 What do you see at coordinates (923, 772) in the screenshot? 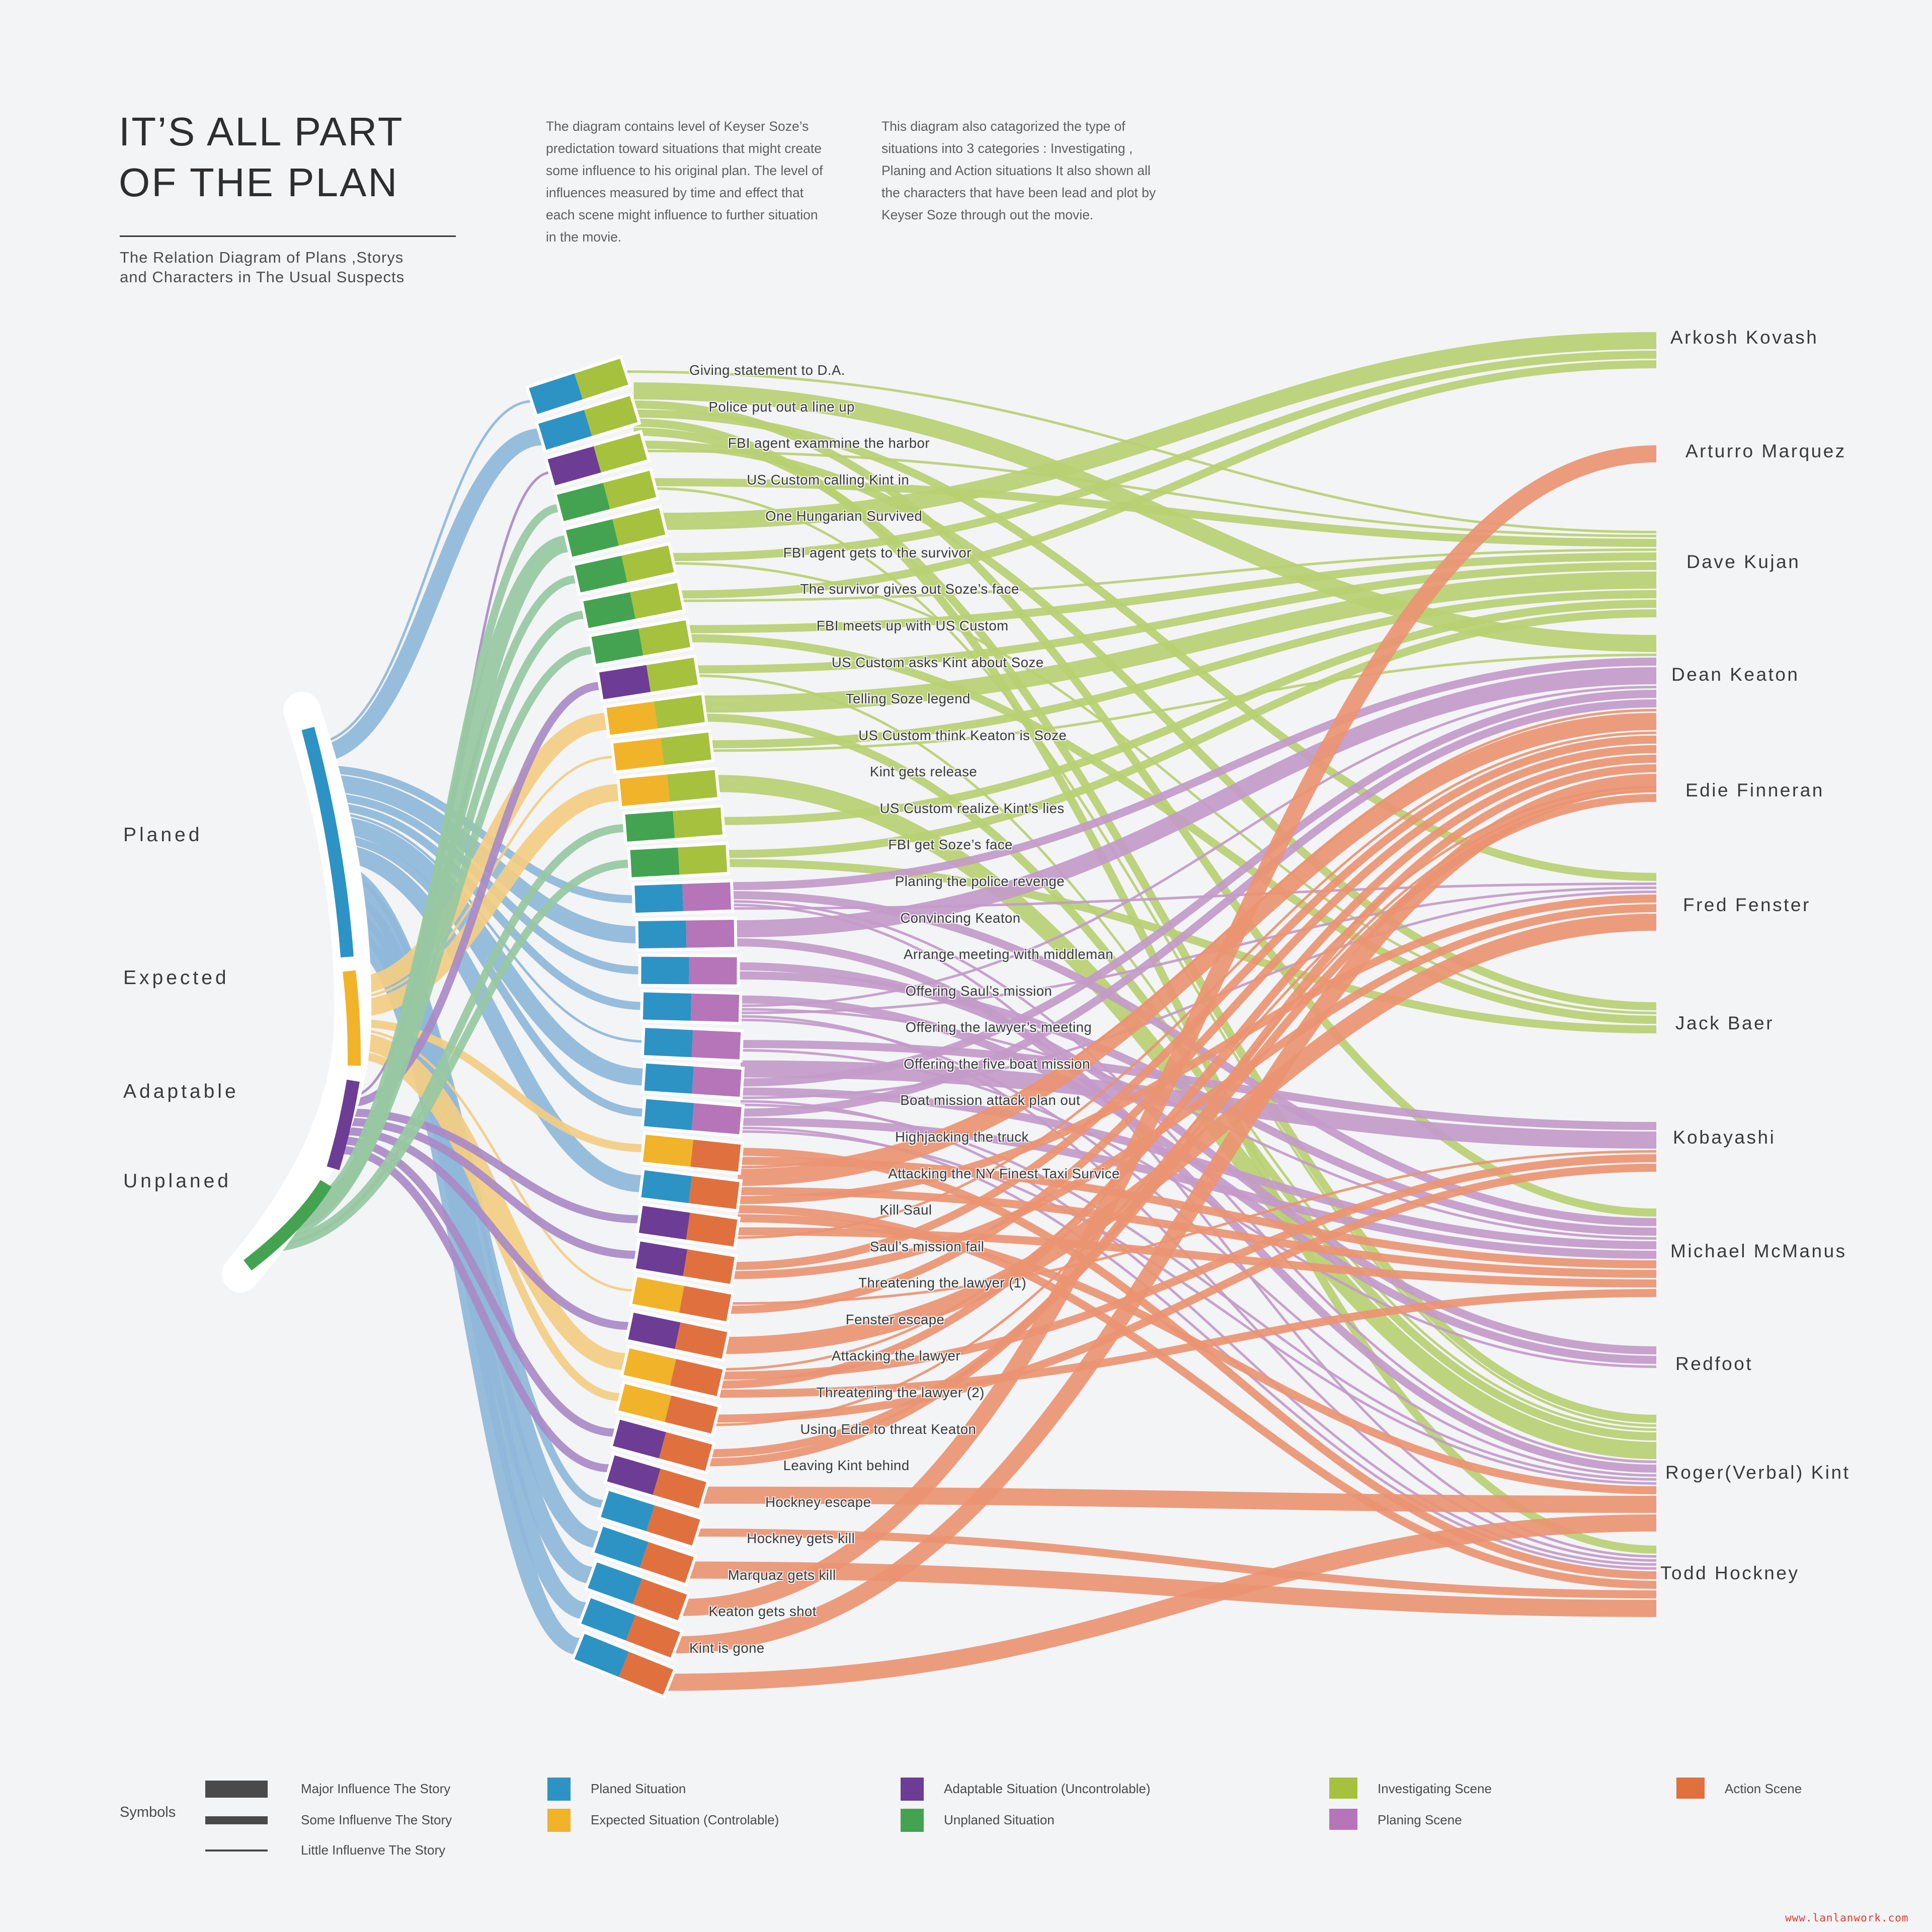
I see `event-label: Kint gets release` at bounding box center [923, 772].